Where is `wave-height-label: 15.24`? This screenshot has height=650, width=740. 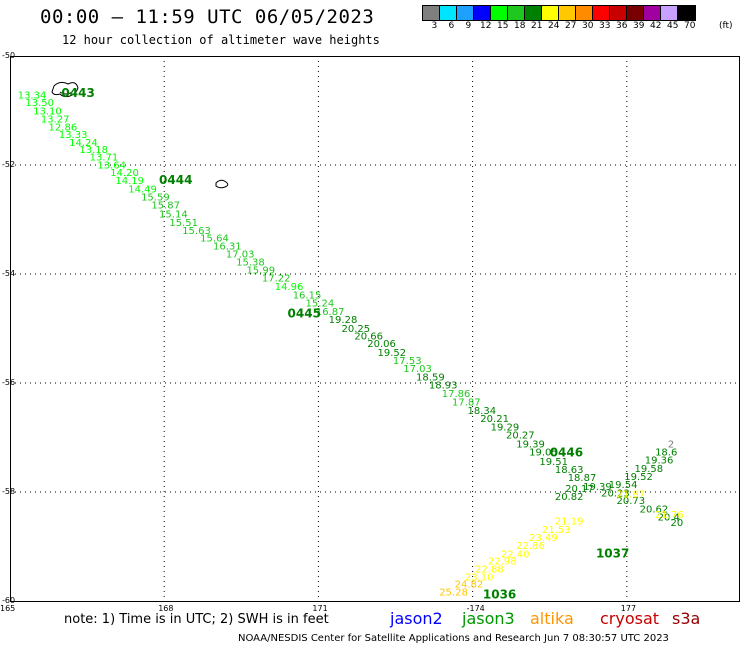
wave-height-label: 15.24 is located at coordinates (320, 304).